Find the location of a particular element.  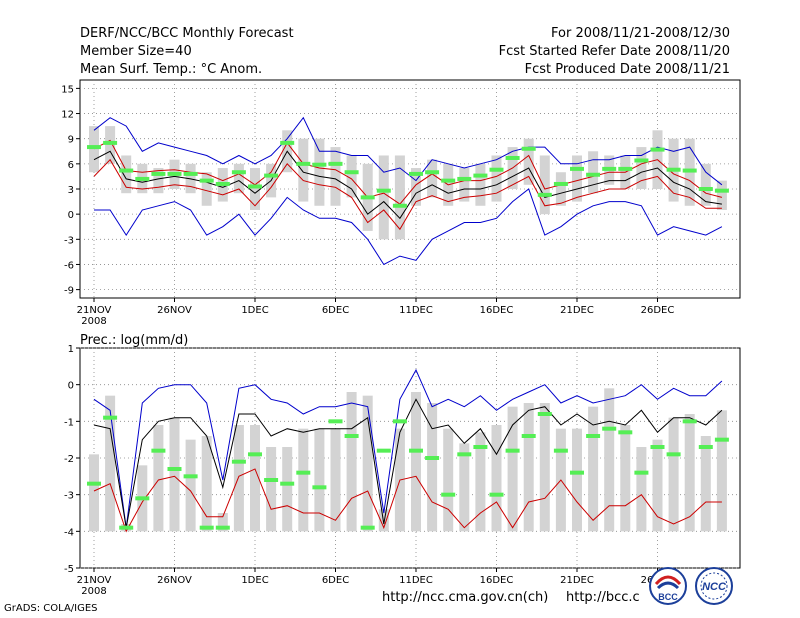

y-tick-label: 9 is located at coordinates (71, 140).